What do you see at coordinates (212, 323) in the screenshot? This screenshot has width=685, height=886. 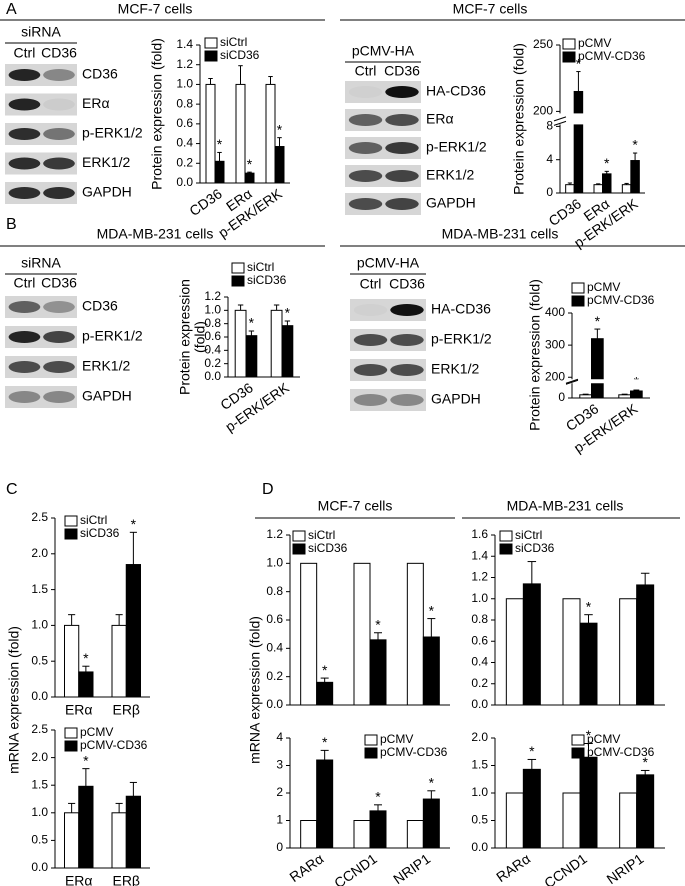 I see `y-tick-label: 0.8` at bounding box center [212, 323].